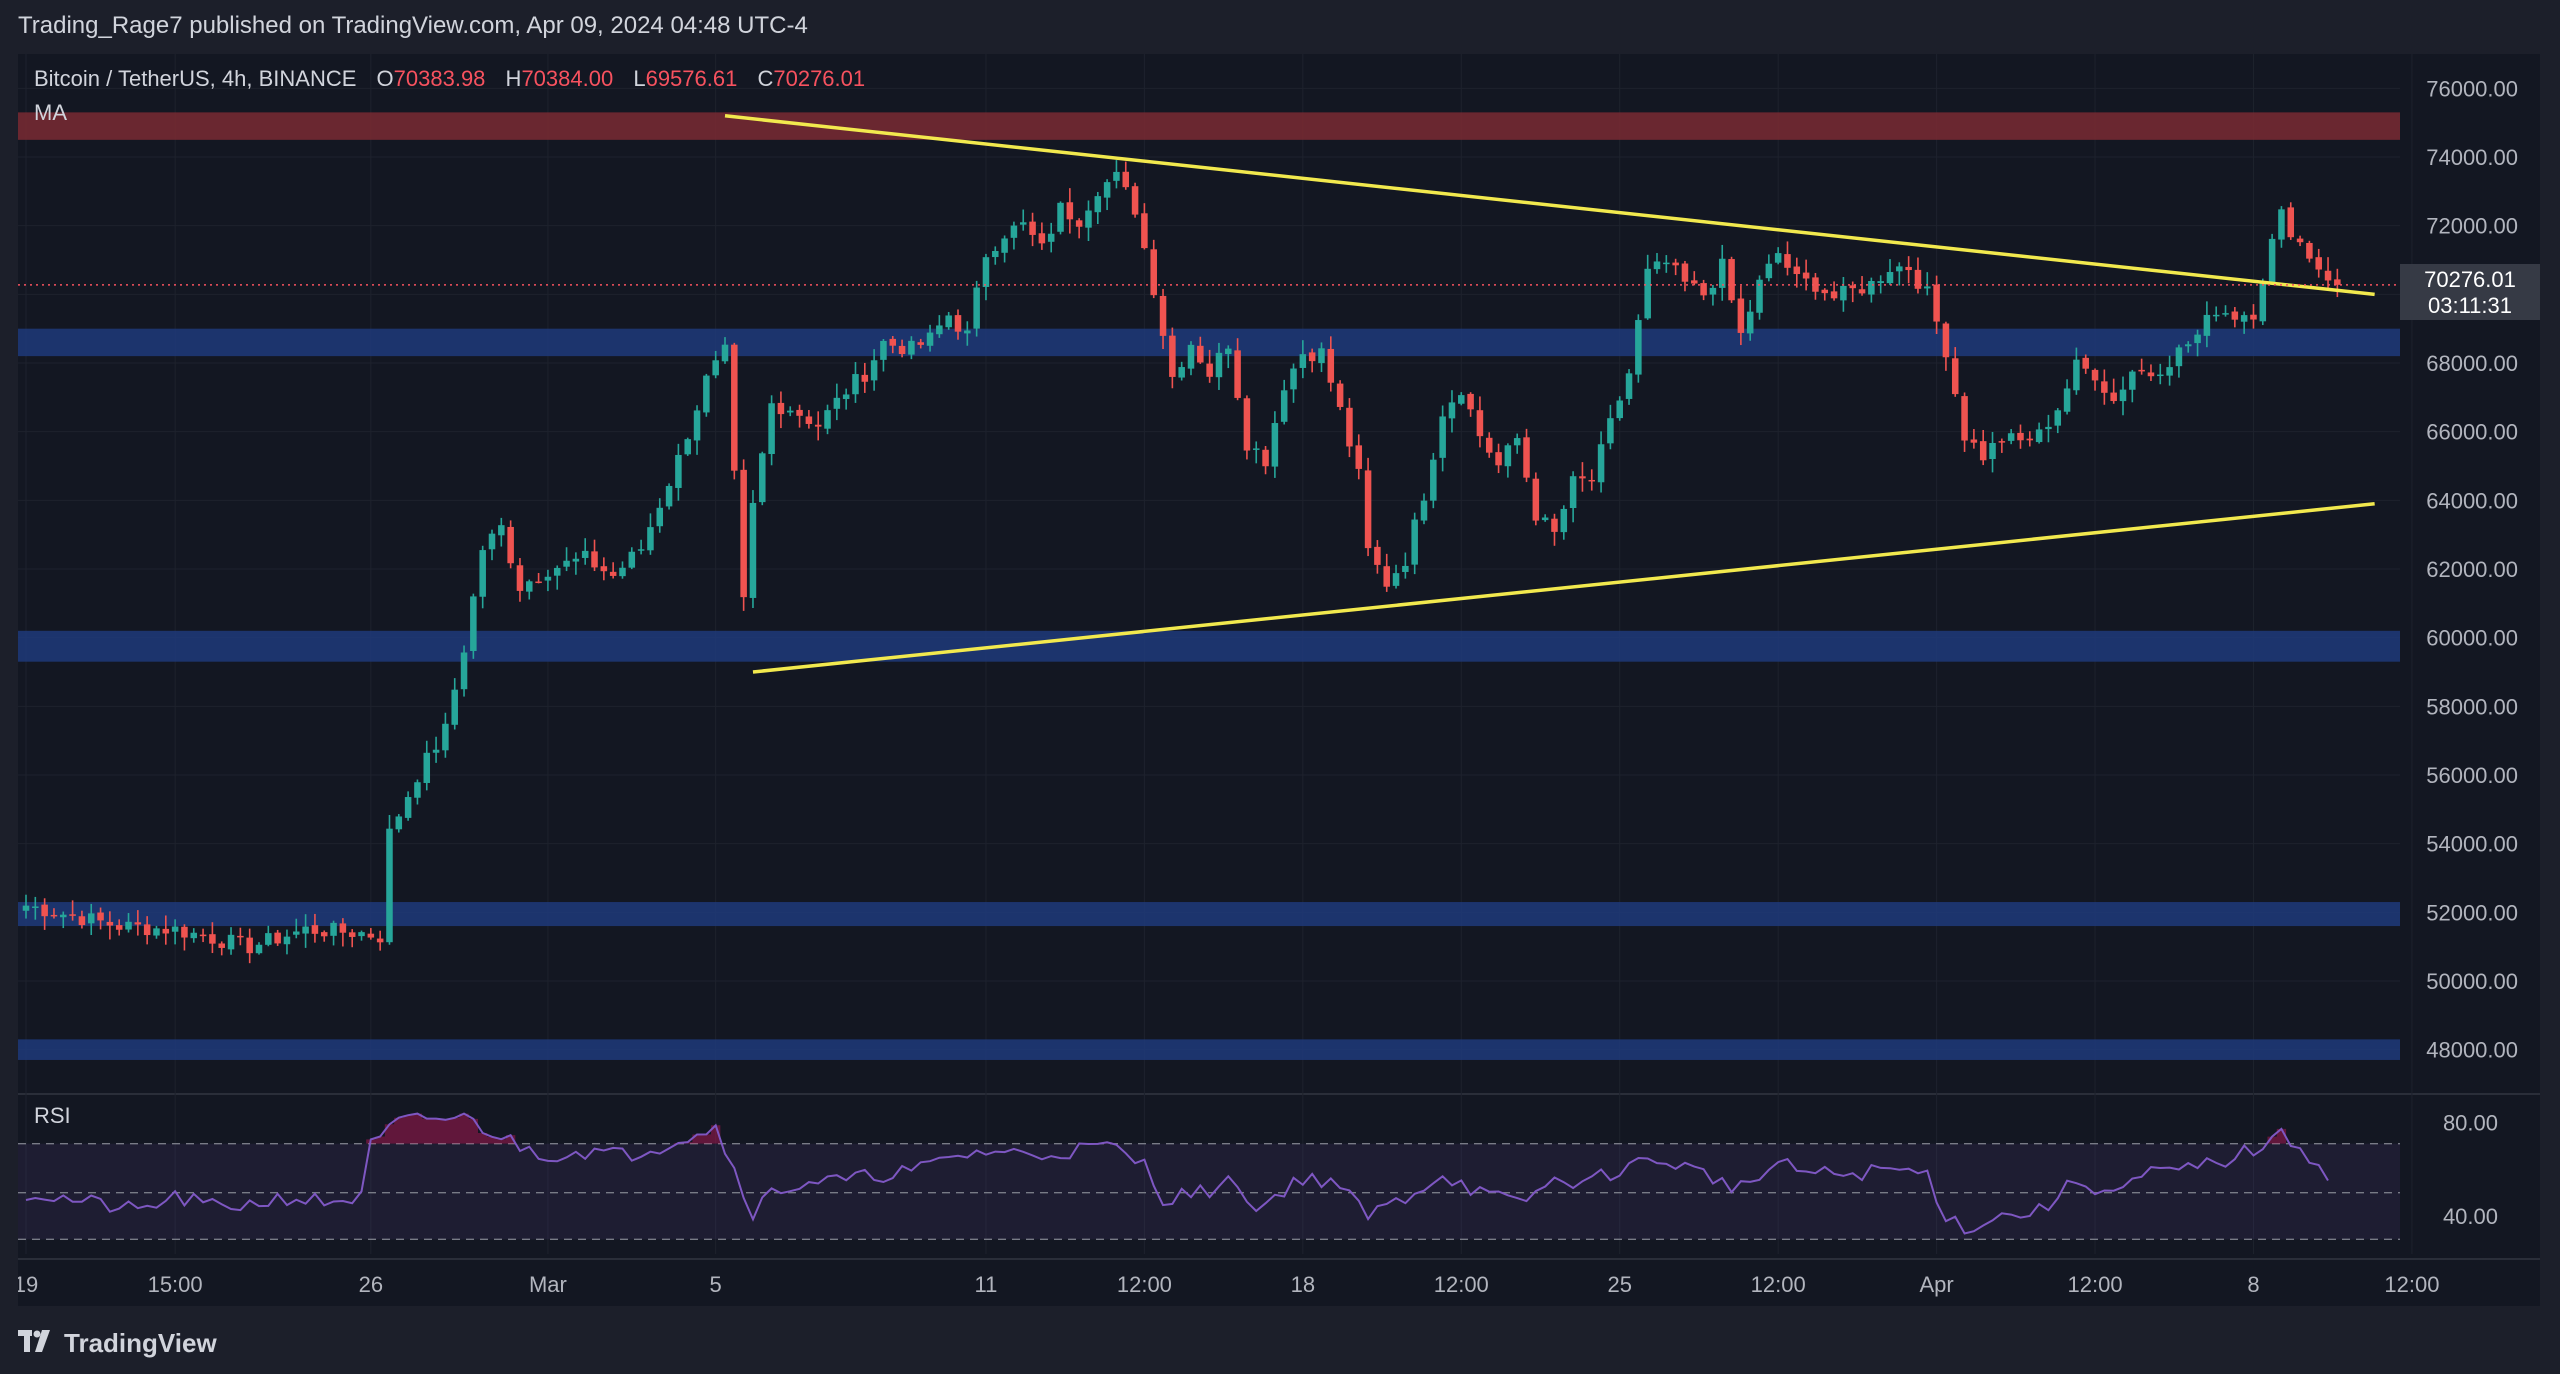 This screenshot has height=1374, width=2560. I want to click on ma-indicator-label: MA, so click(50, 112).